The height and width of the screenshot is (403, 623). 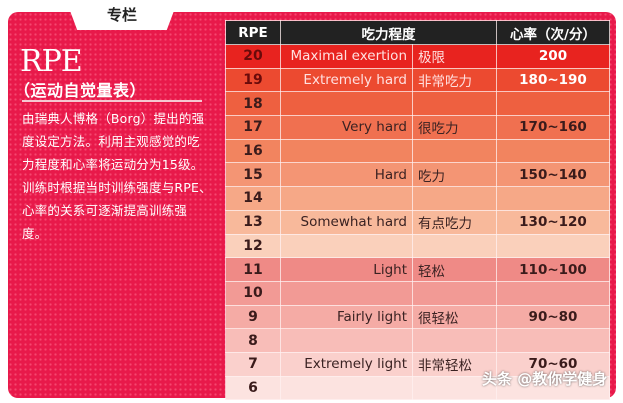 I want to click on exertion-cn-cell: 非常轻松, so click(x=454, y=364).